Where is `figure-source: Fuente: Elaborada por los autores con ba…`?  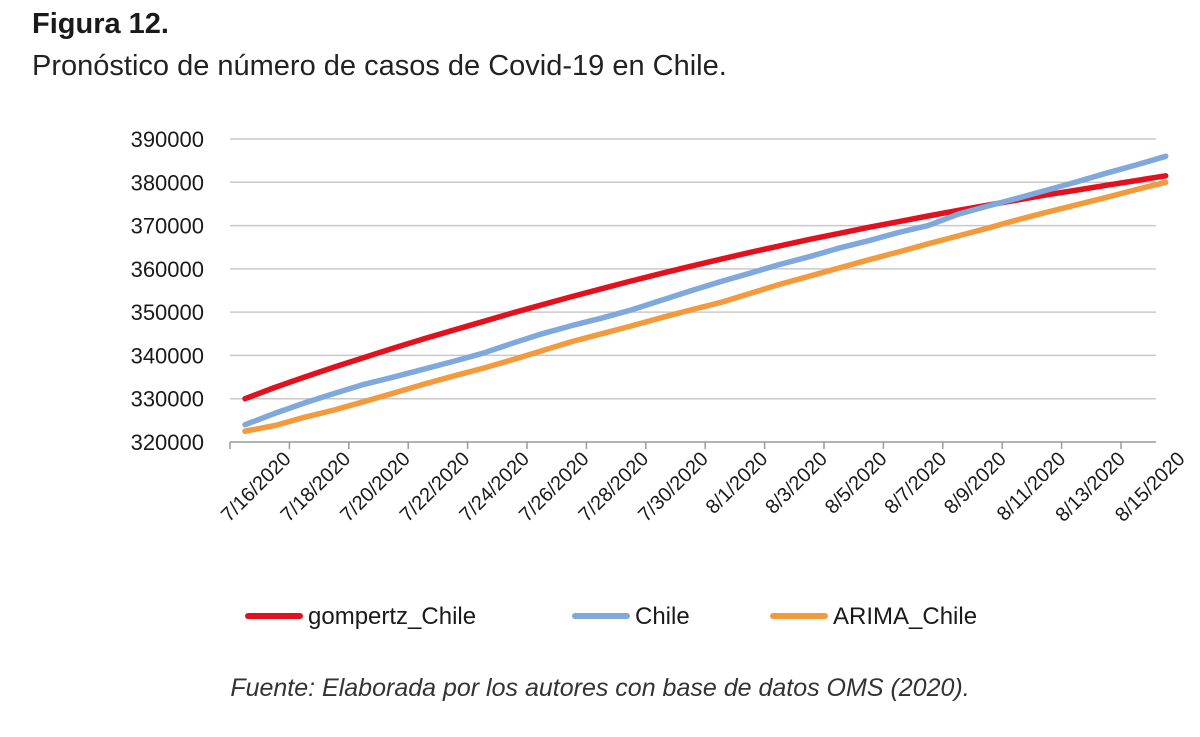
figure-source: Fuente: Elaborada por los autores con ba… is located at coordinates (600, 688).